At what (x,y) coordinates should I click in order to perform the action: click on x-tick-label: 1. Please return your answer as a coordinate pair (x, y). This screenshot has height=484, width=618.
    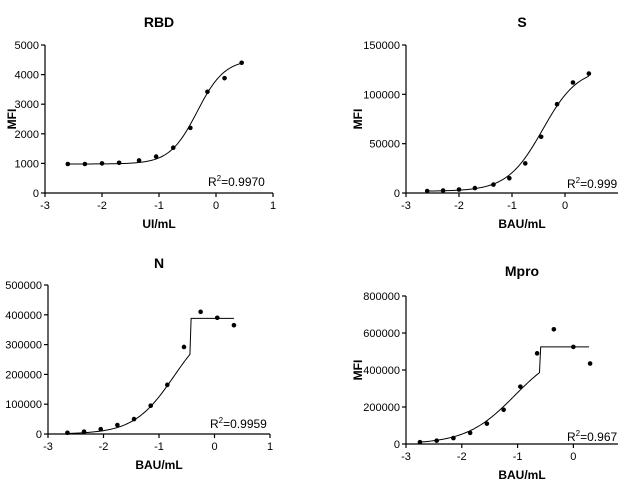
    Looking at the image, I should click on (273, 206).